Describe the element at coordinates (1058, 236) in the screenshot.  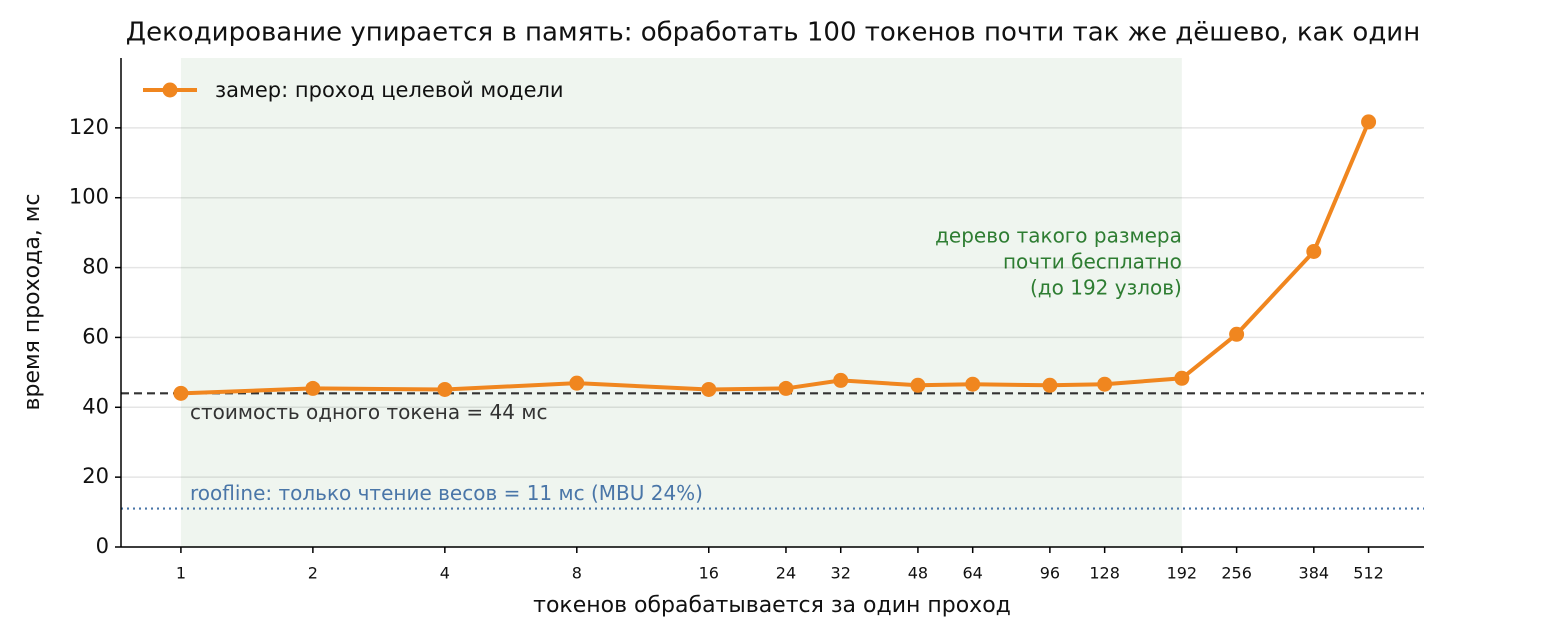
I see `span-annotation: дерево такого размера` at that location.